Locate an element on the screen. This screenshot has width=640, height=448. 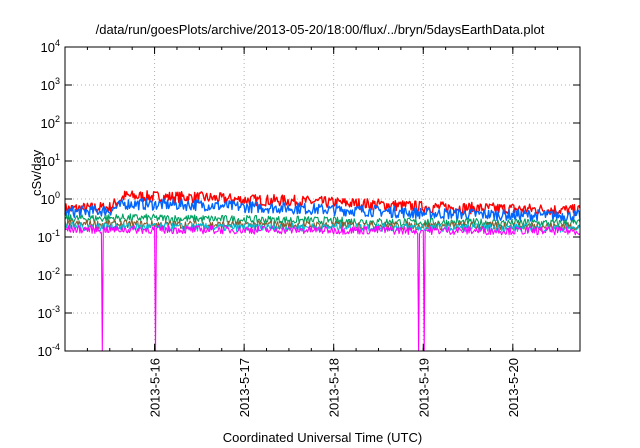
y-tick-label: 10³ is located at coordinates (50, 84).